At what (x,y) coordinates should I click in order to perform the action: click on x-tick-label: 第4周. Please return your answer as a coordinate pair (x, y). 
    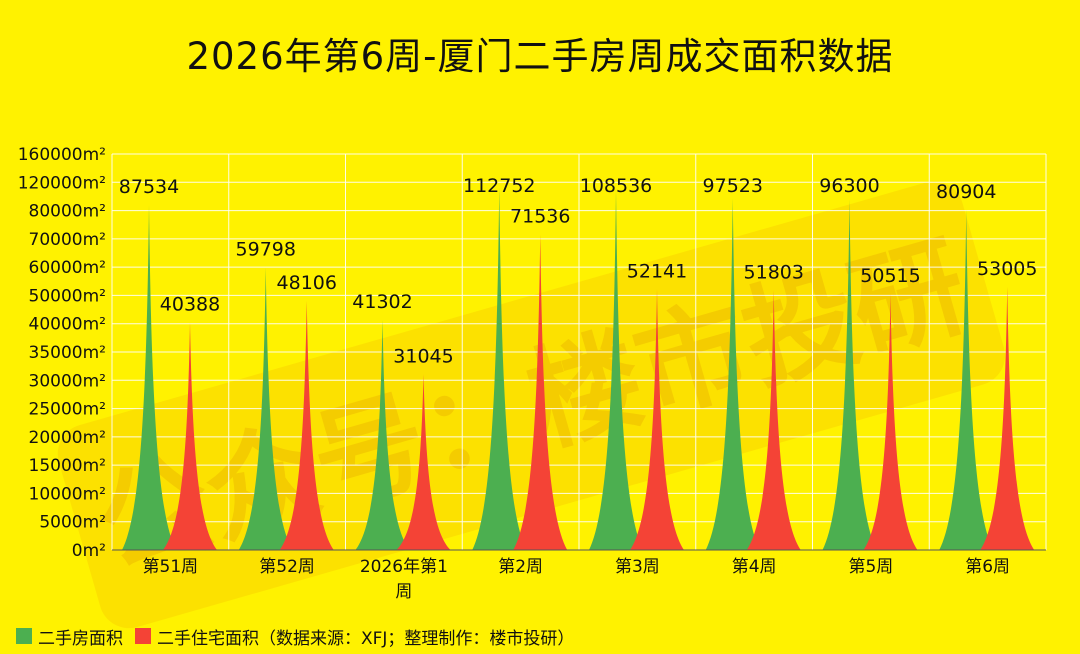
    Looking at the image, I should click on (754, 567).